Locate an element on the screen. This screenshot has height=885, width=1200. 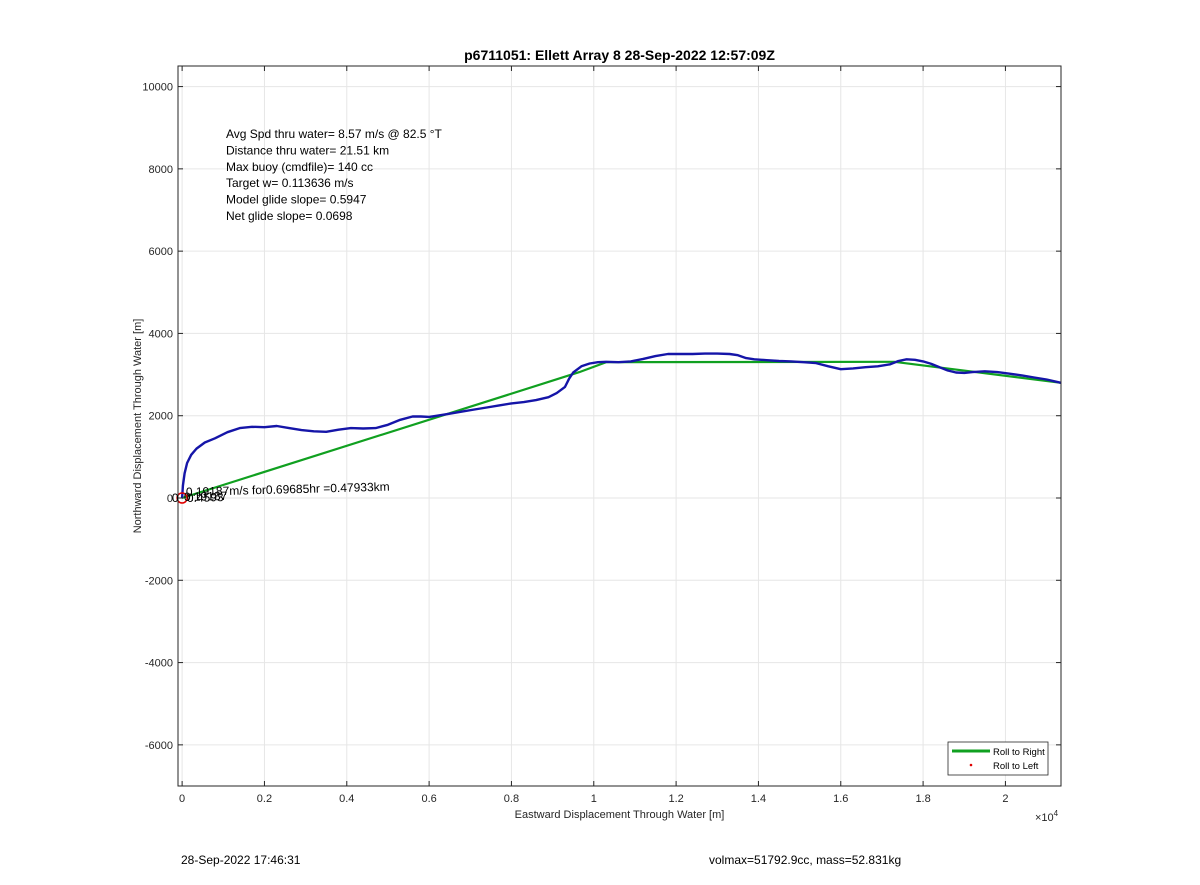
x-tick-label: 0 is located at coordinates (182, 799).